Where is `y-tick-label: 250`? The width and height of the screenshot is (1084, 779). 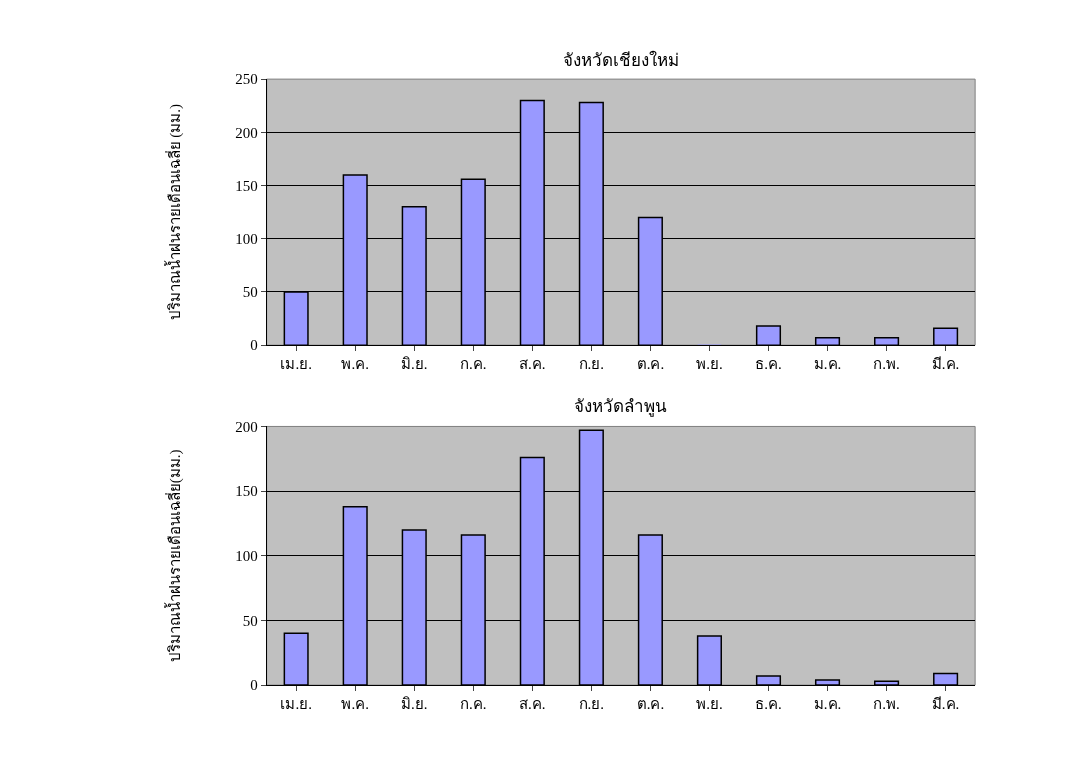 y-tick-label: 250 is located at coordinates (246, 79).